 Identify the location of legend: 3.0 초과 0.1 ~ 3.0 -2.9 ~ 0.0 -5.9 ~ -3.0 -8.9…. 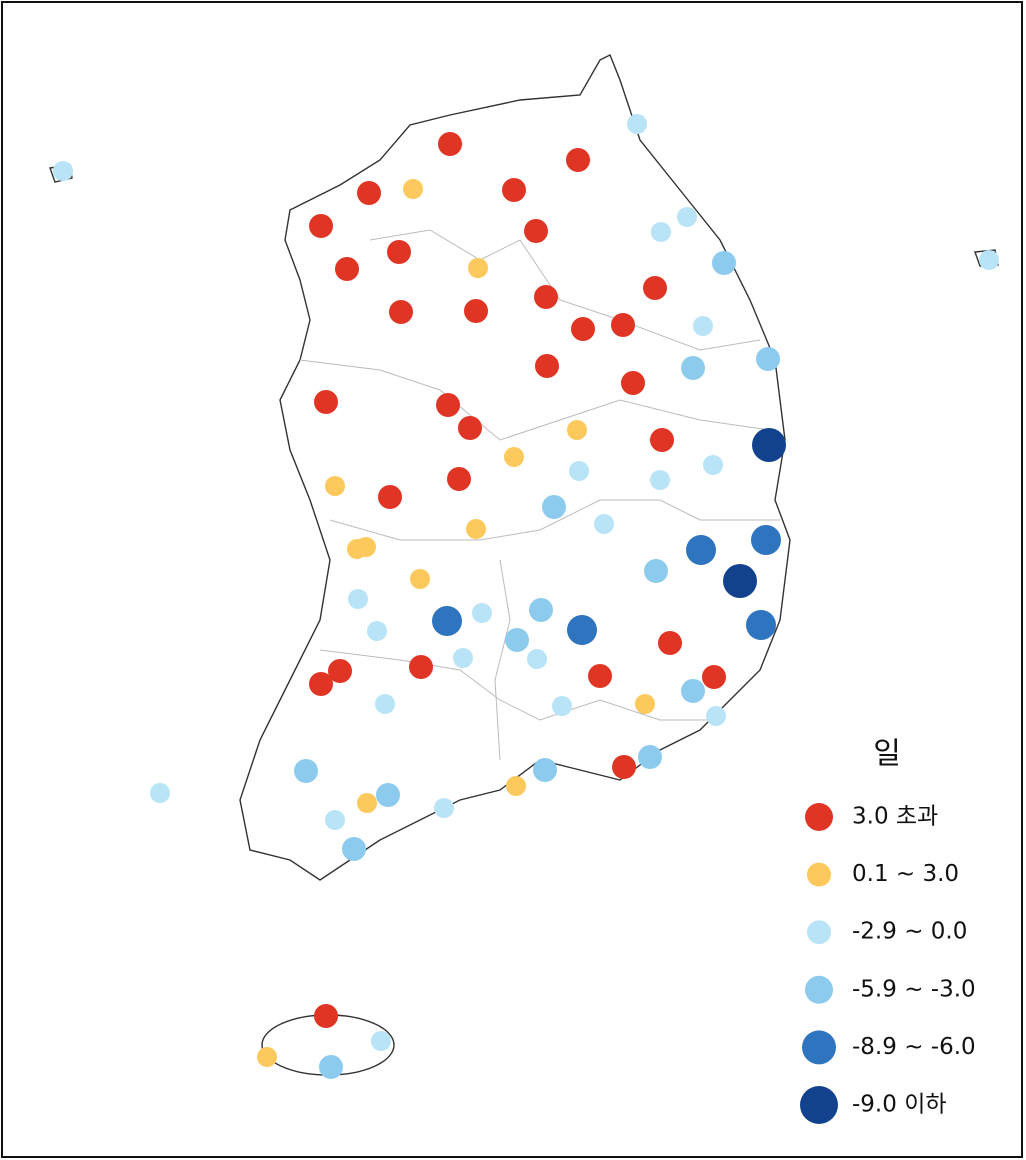
(888, 963).